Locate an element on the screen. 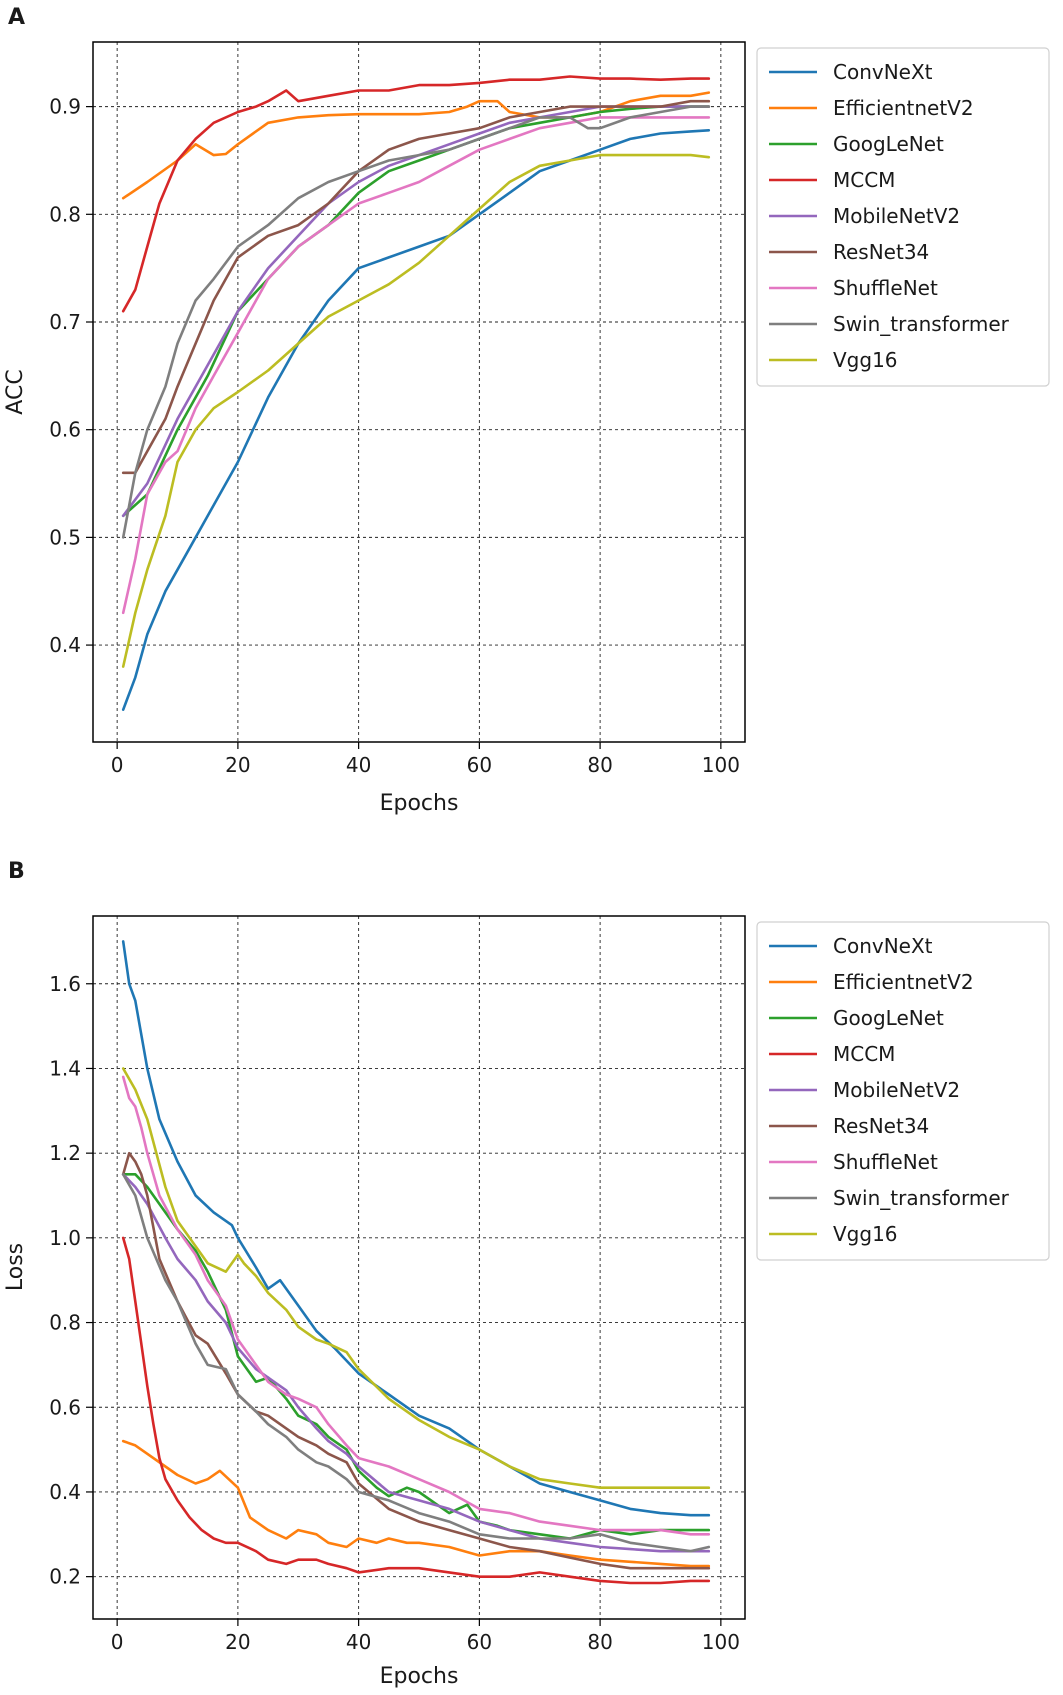  panel-a-y-axis-label: ACC is located at coordinates (15, 391).